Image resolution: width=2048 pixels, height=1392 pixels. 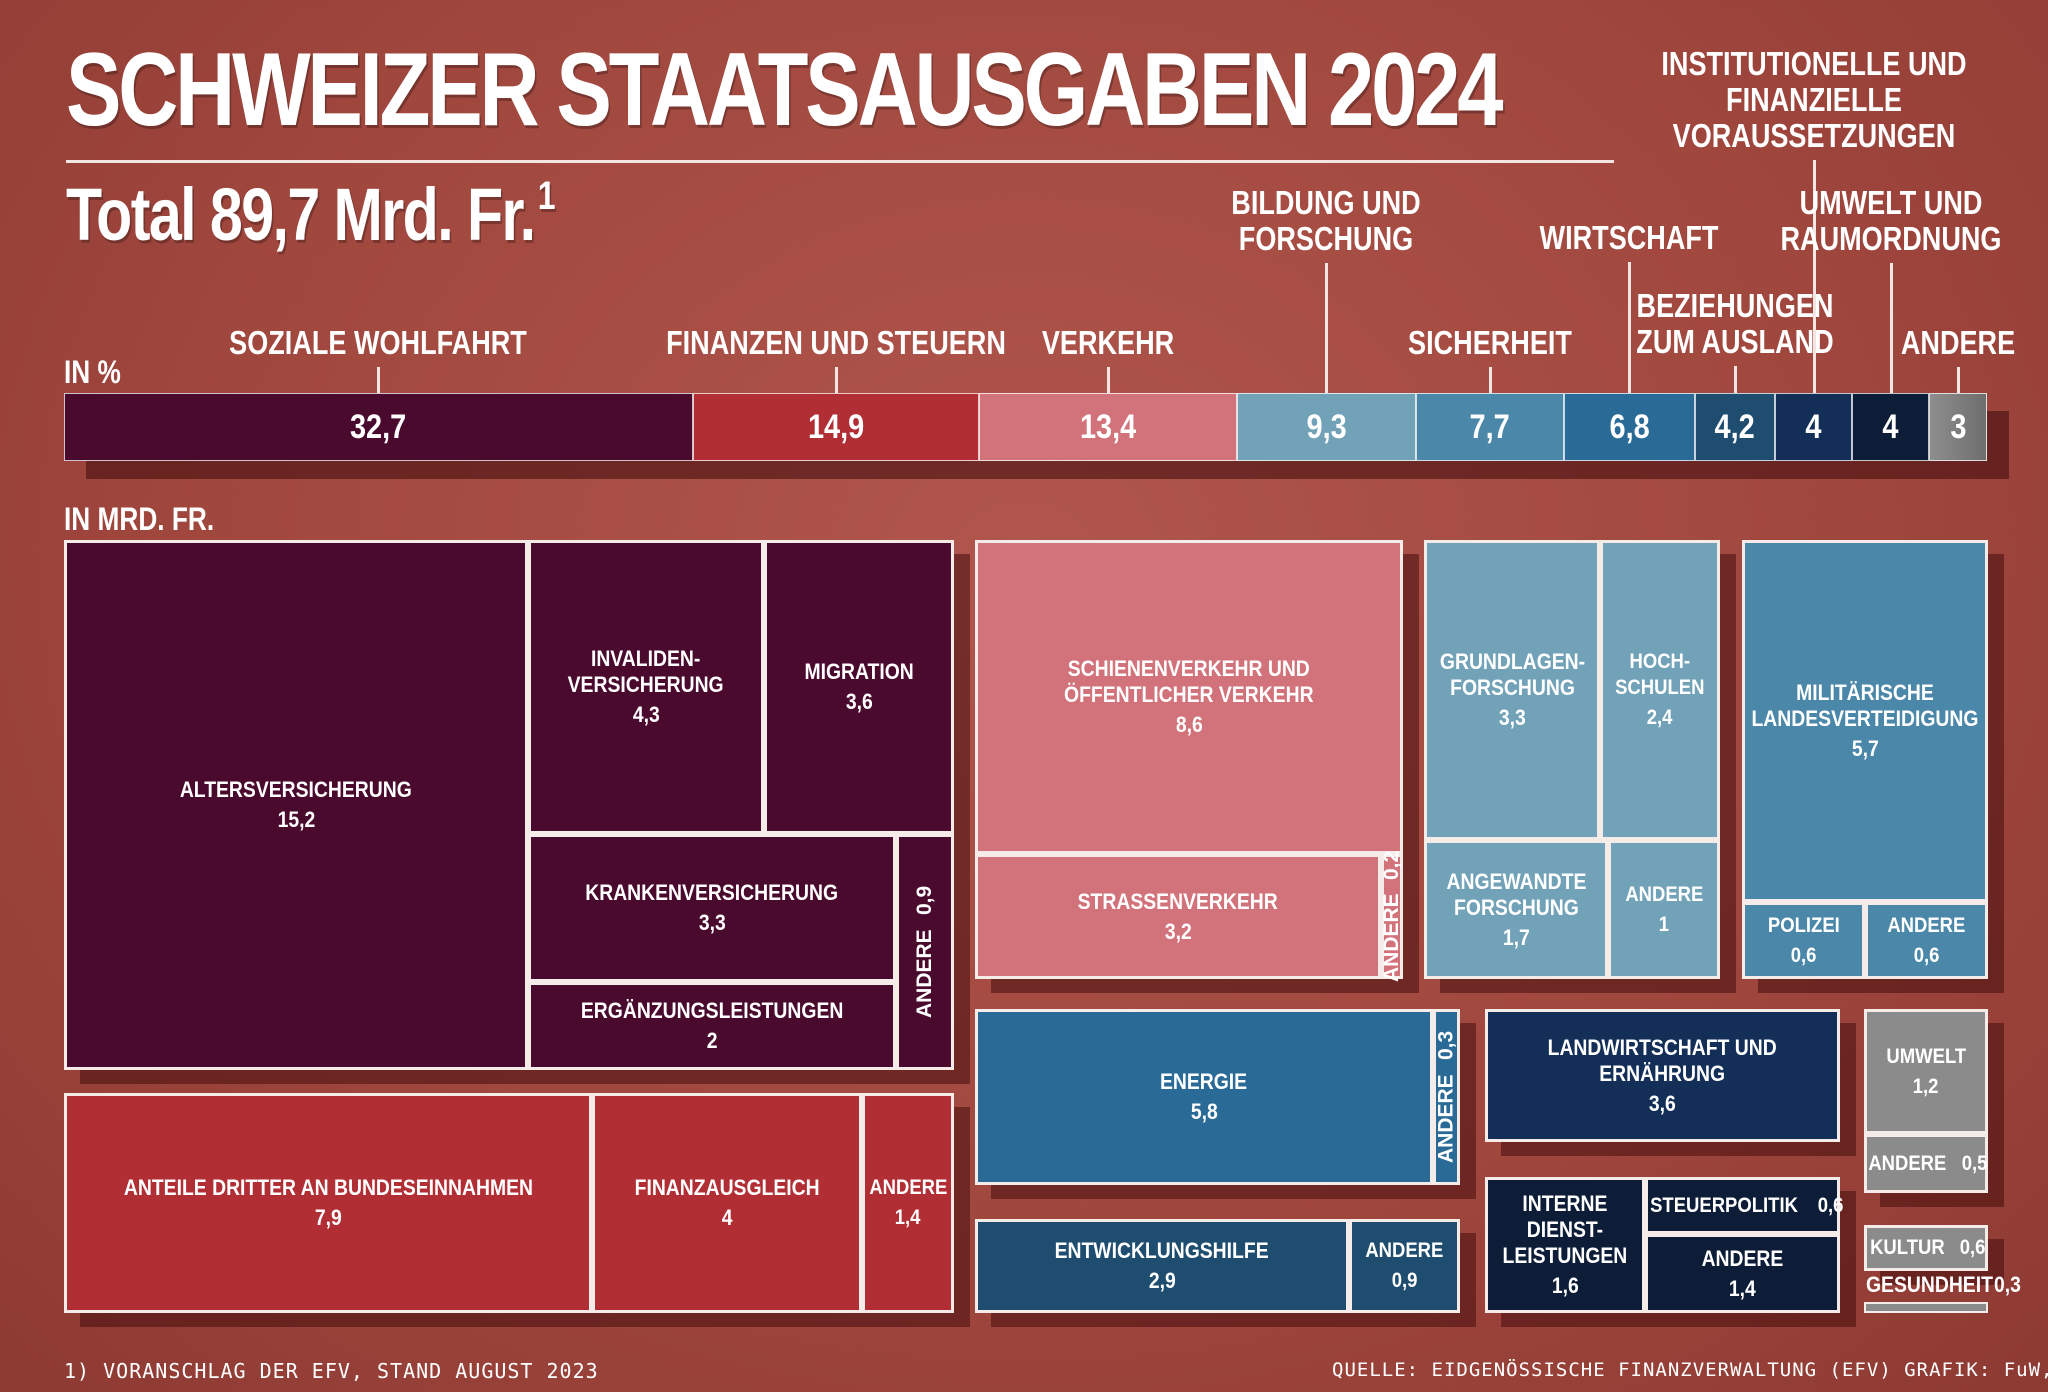 What do you see at coordinates (1629, 426) in the screenshot?
I see `percent-value-label: 6,8` at bounding box center [1629, 426].